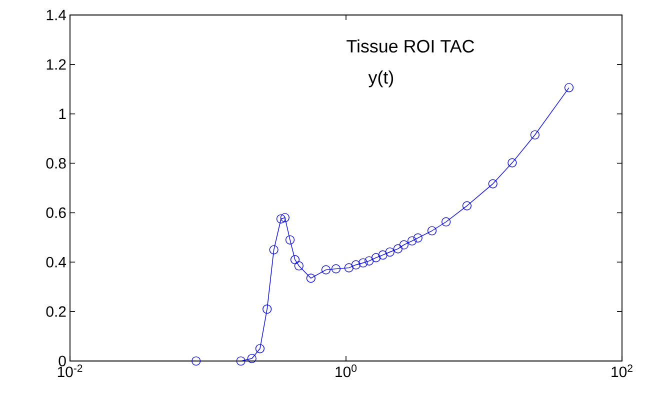 Image resolution: width=647 pixels, height=403 pixels. Describe the element at coordinates (56, 212) in the screenshot. I see `y-tick-label: 0.6` at that location.